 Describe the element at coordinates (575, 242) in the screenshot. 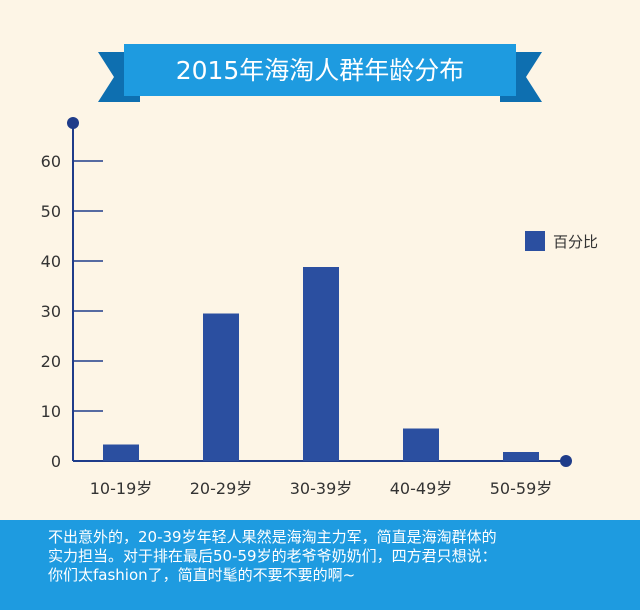

I see `legend-label: 百分比` at that location.